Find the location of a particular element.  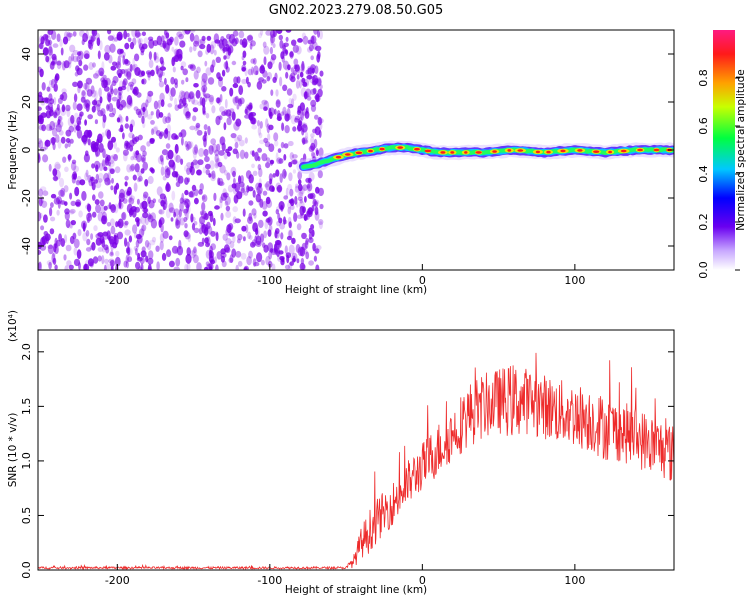

colorbar-tick-label: 0.8 is located at coordinates (703, 78).